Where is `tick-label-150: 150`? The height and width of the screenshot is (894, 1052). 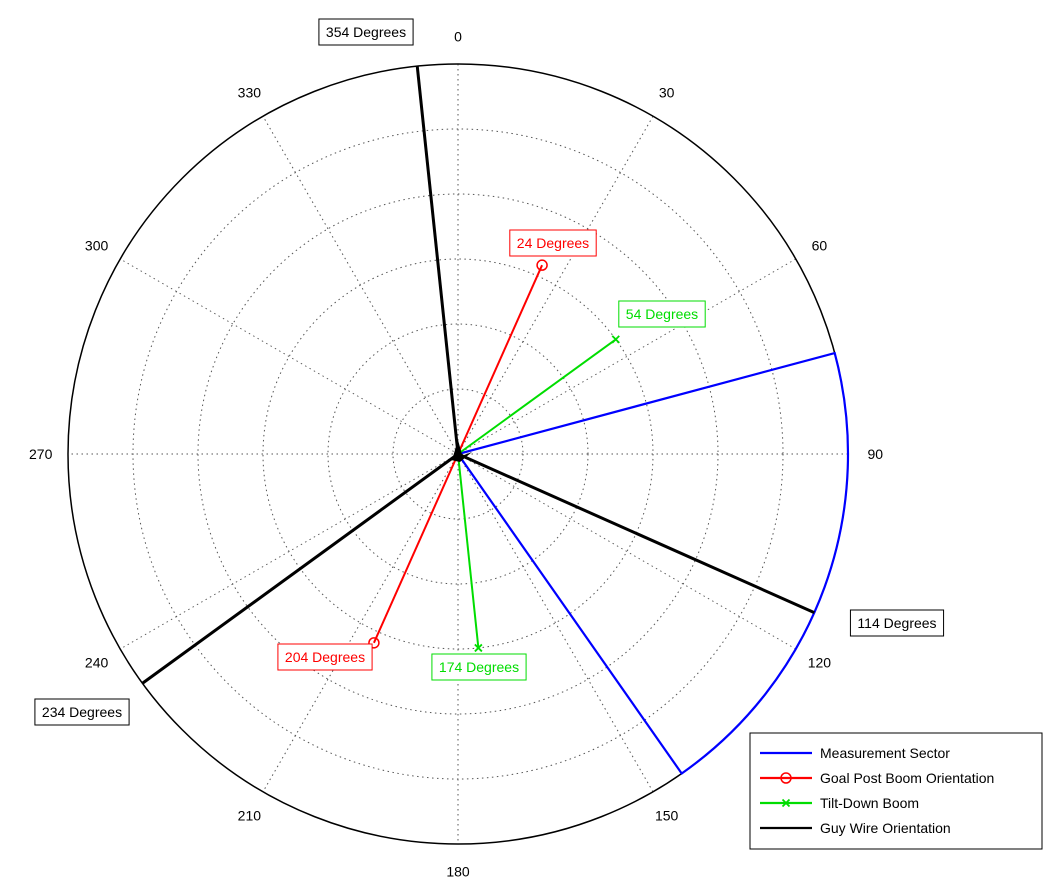 tick-label-150: 150 is located at coordinates (667, 815).